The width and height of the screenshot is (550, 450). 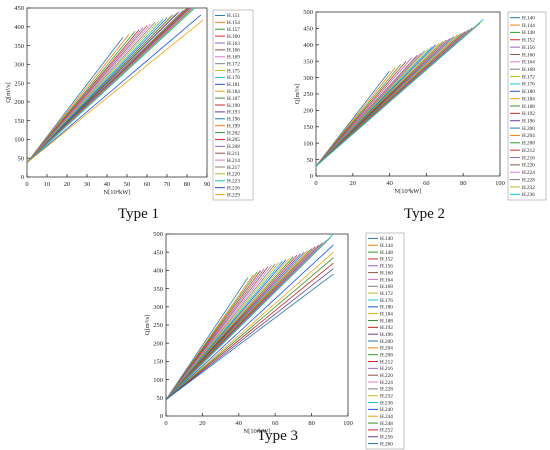 I want to click on legend-label: H.192, so click(x=528, y=114).